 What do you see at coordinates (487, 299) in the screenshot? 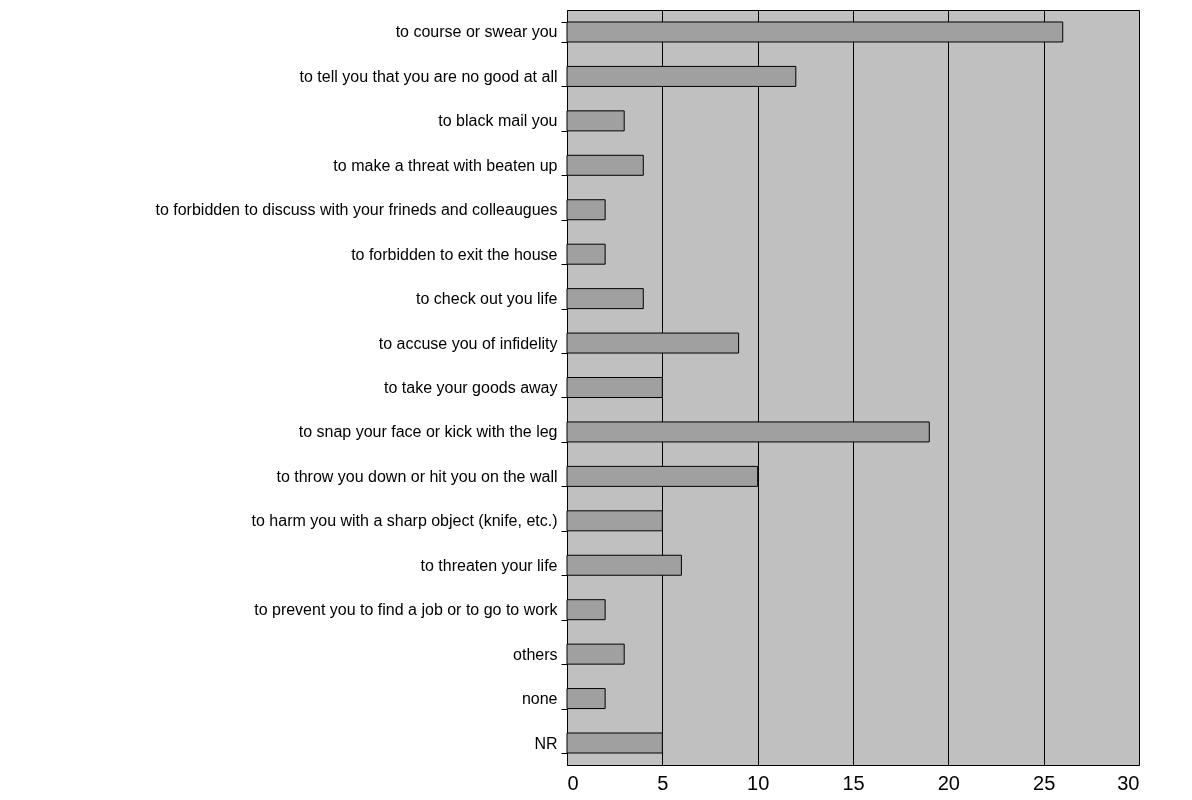
I see `y-tick-label: to check out you life` at bounding box center [487, 299].